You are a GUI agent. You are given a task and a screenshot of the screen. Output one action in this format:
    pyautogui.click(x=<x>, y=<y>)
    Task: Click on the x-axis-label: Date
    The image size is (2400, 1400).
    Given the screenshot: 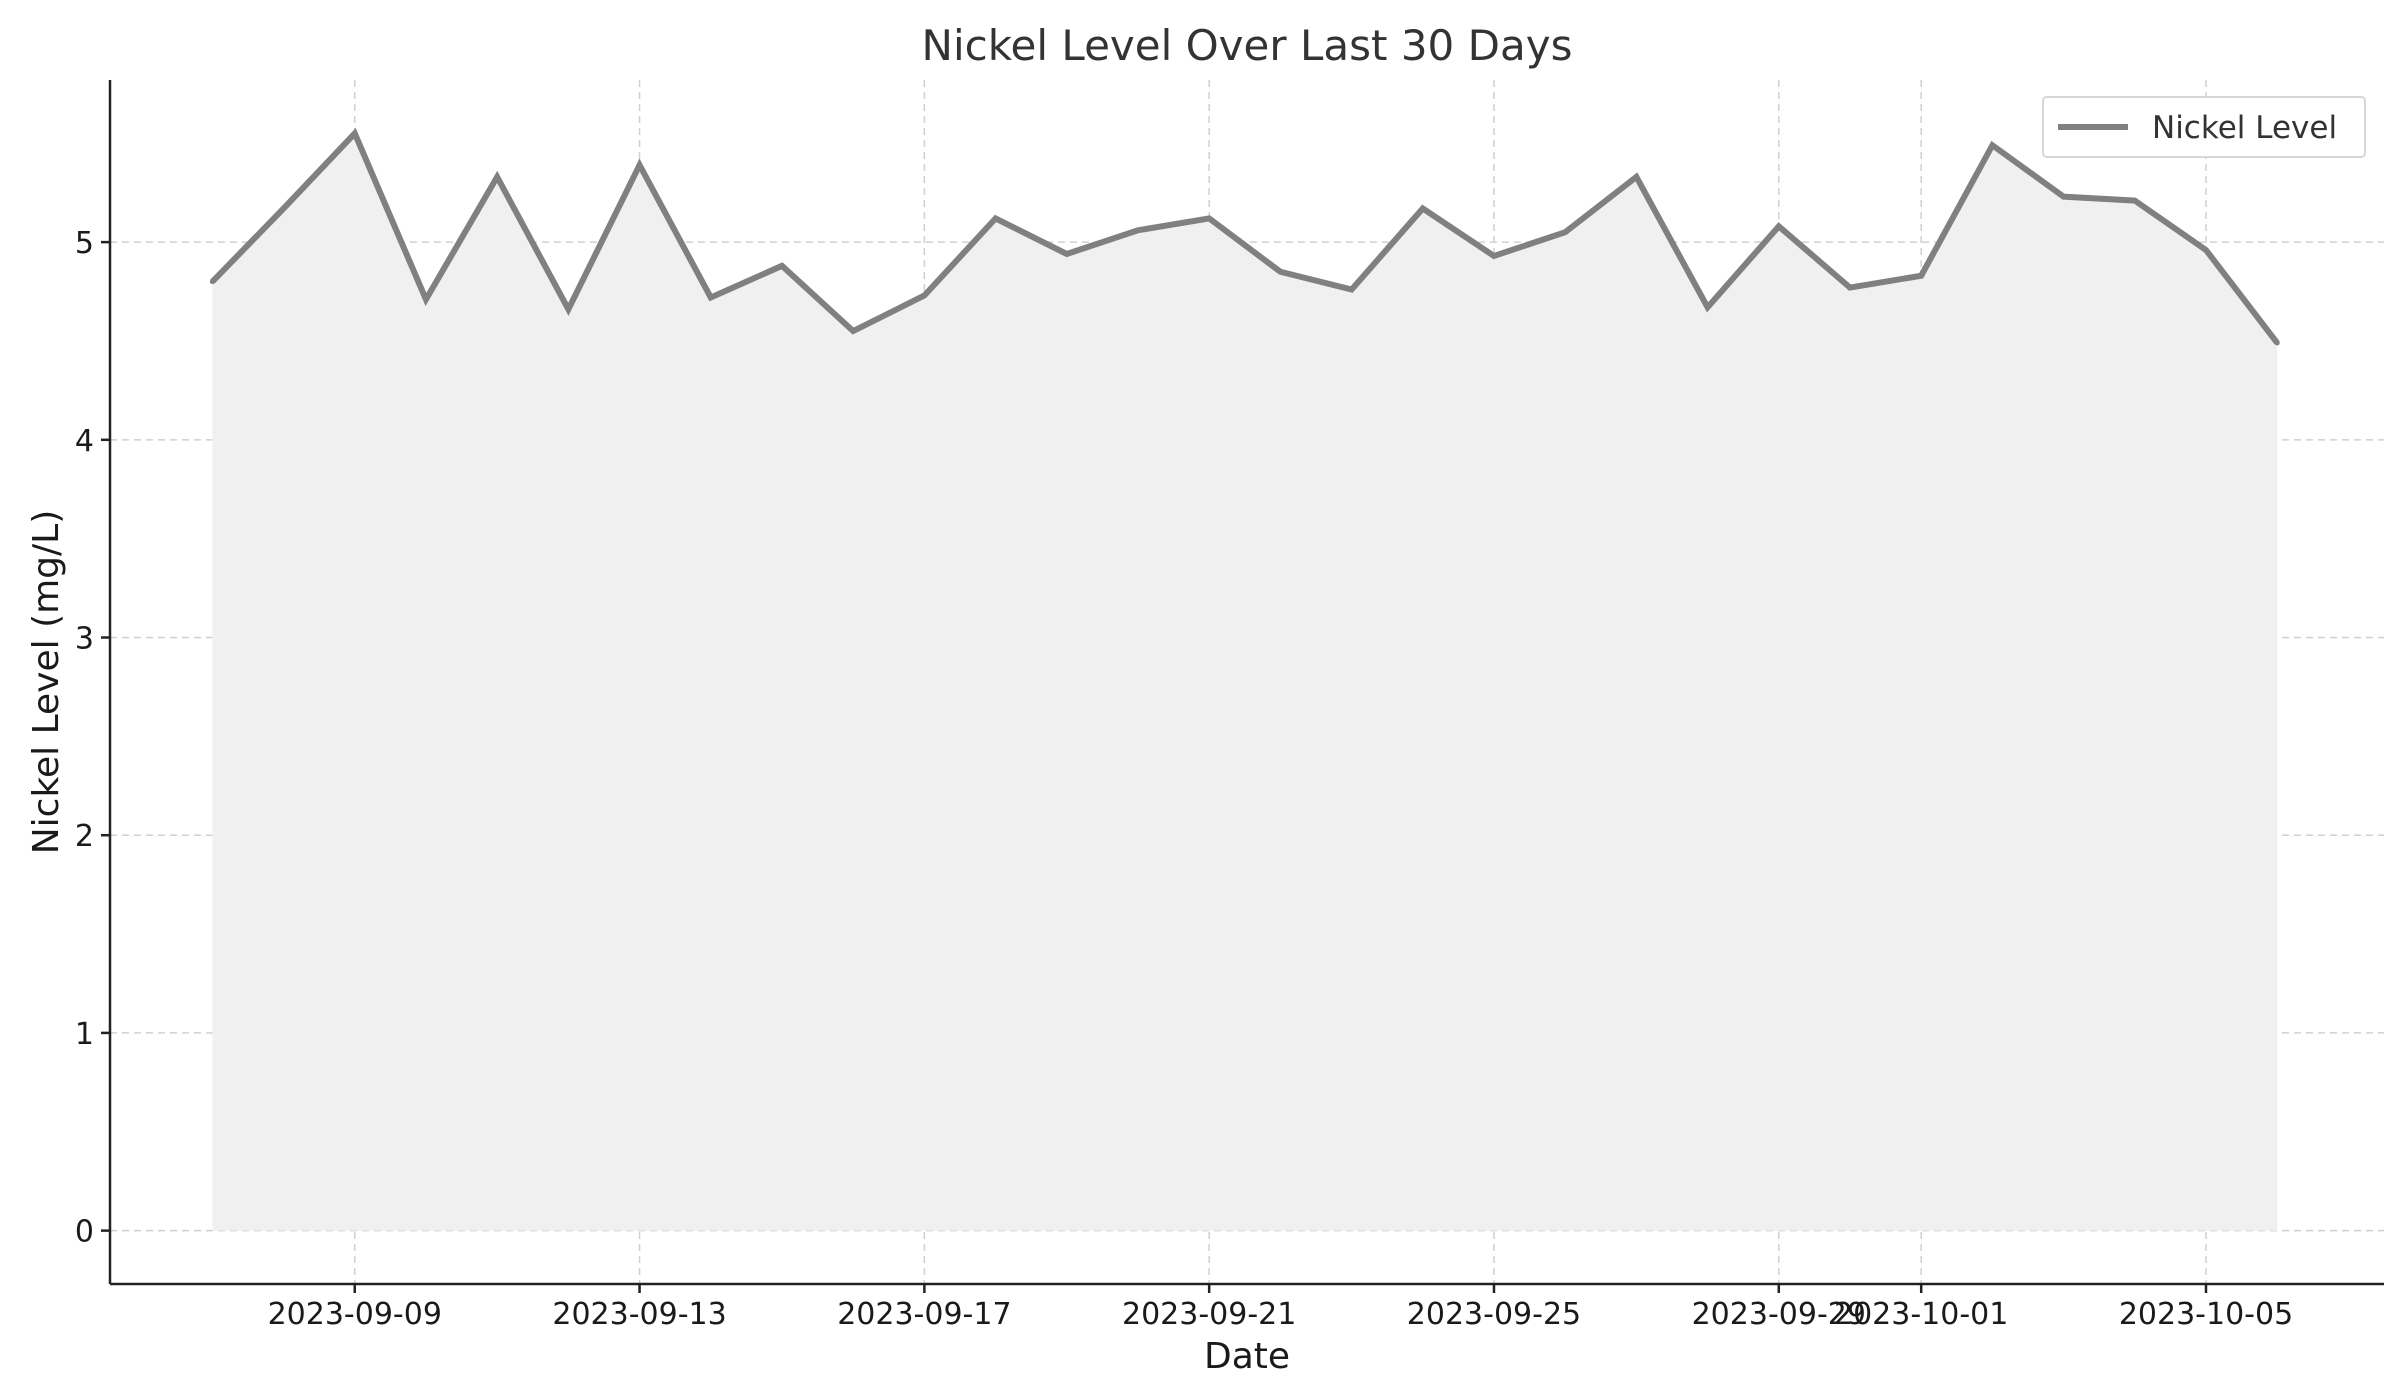 What is the action you would take?
    pyautogui.click(x=1247, y=1356)
    